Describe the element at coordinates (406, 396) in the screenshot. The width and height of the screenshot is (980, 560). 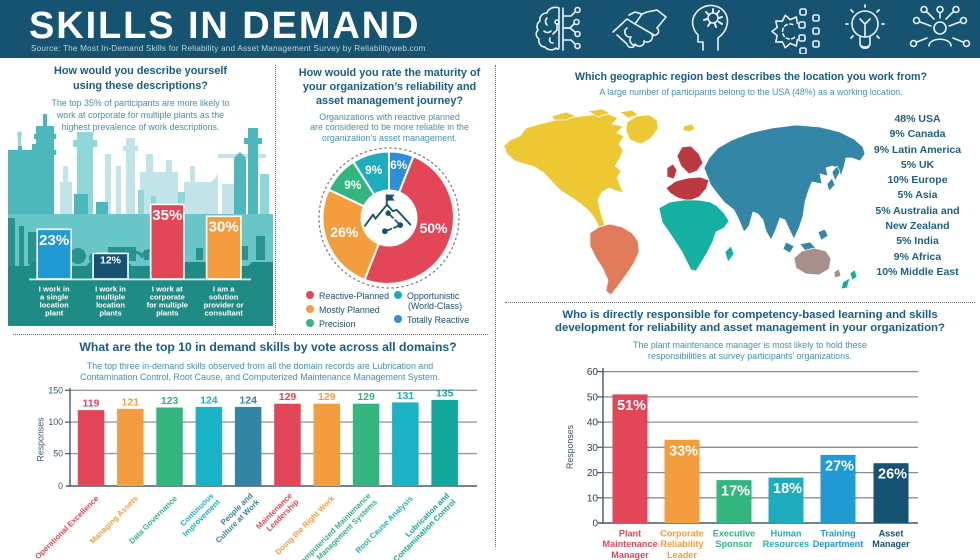
I see `svg-text: 131` at that location.